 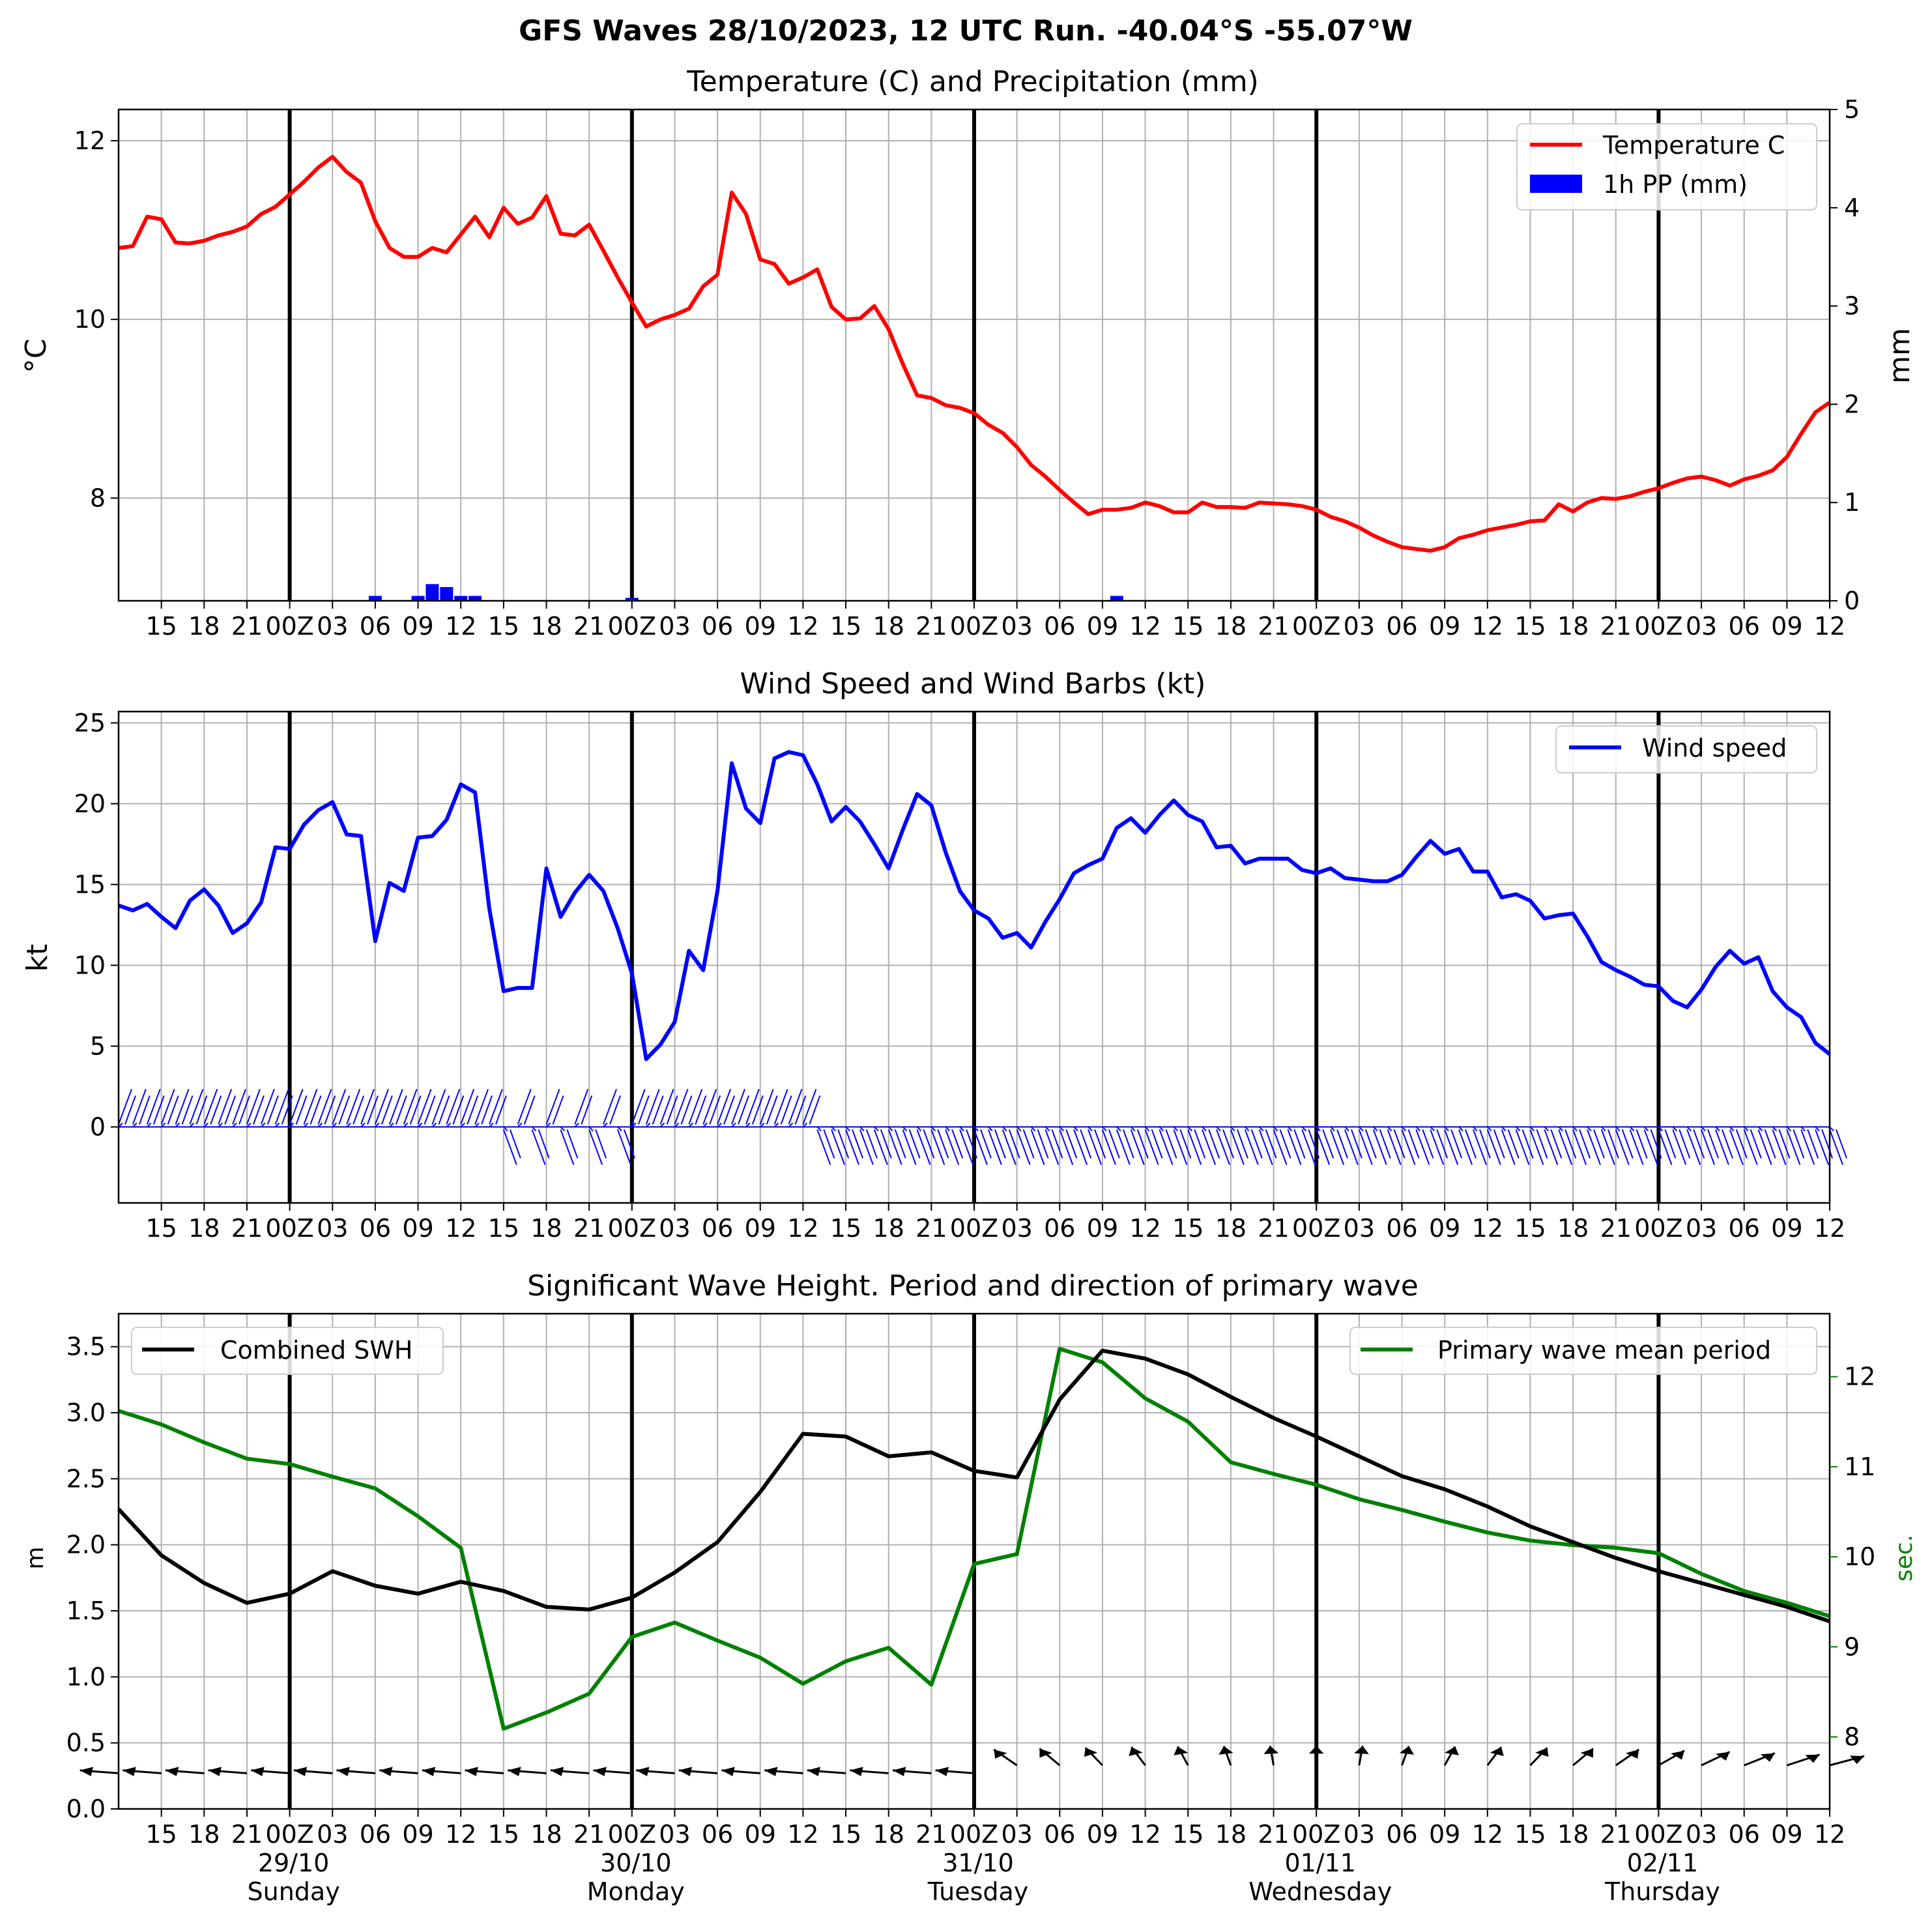 What do you see at coordinates (1686, 749) in the screenshot?
I see `wind-legend: Wind speed` at bounding box center [1686, 749].